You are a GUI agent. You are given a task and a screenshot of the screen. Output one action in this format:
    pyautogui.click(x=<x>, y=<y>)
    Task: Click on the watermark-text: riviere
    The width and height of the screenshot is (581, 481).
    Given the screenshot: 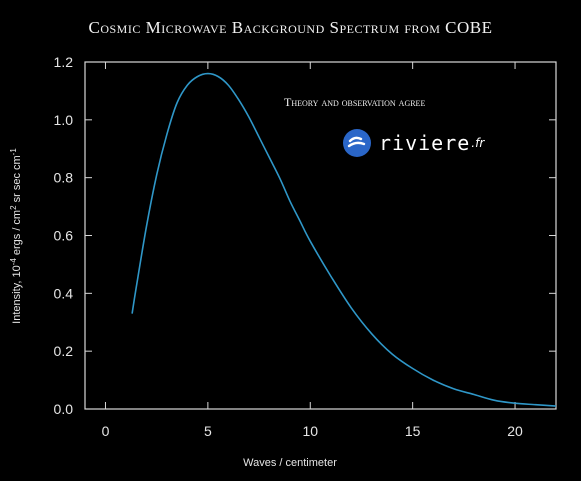 What is the action you would take?
    pyautogui.click(x=425, y=143)
    